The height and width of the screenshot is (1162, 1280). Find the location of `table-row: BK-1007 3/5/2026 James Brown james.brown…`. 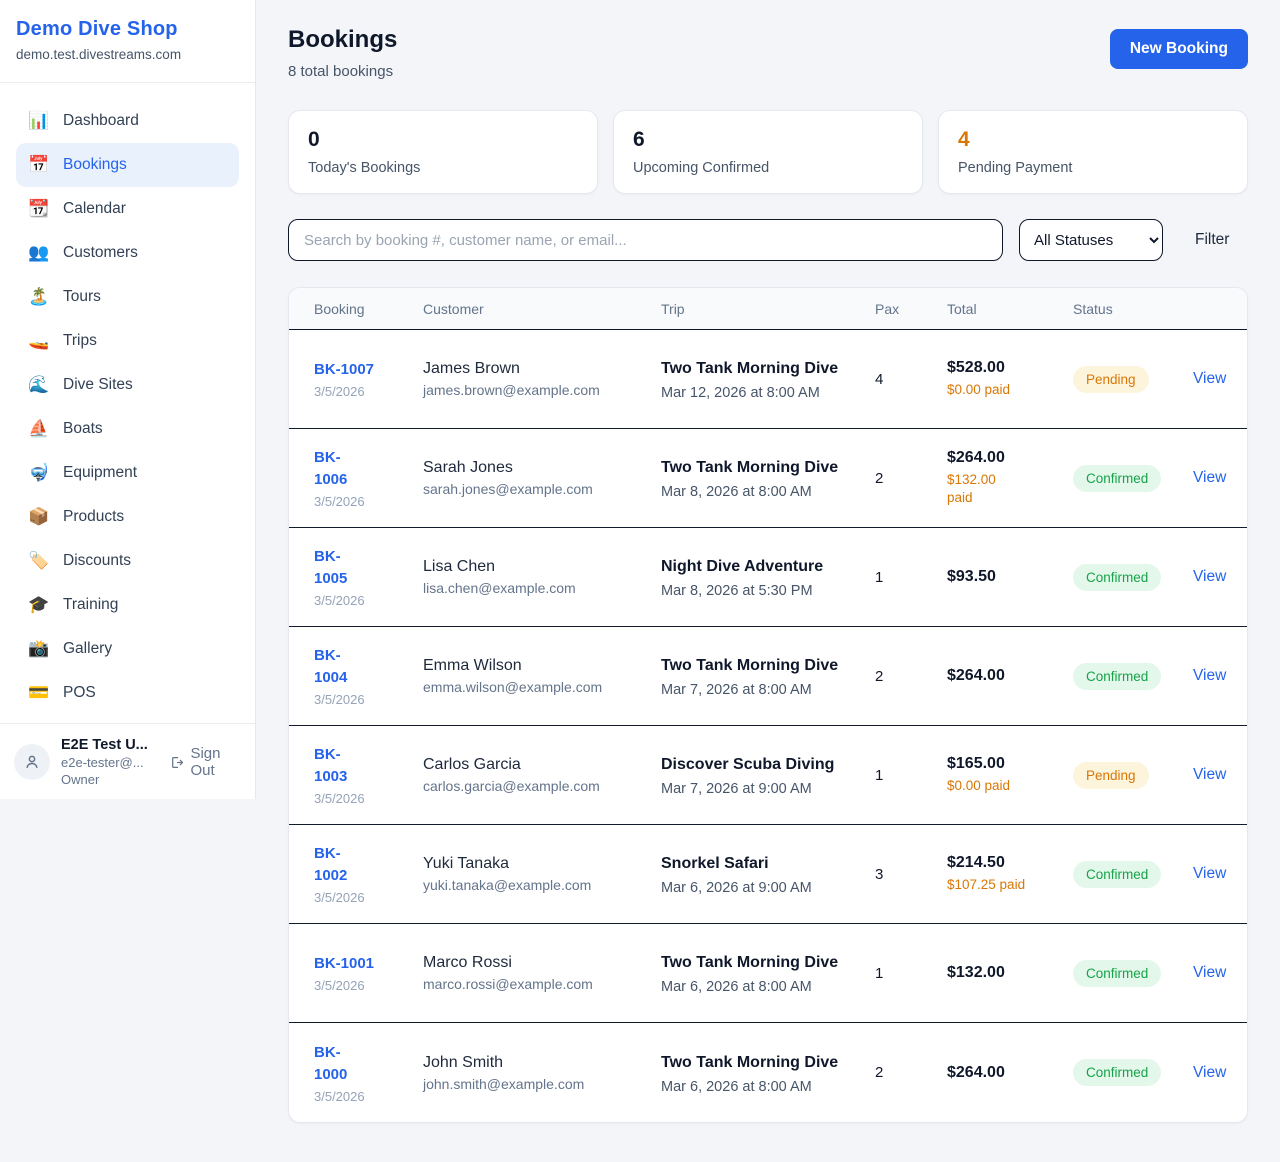

table-row: BK-1007 3/5/2026 James Brown james.brown… is located at coordinates (768, 379).